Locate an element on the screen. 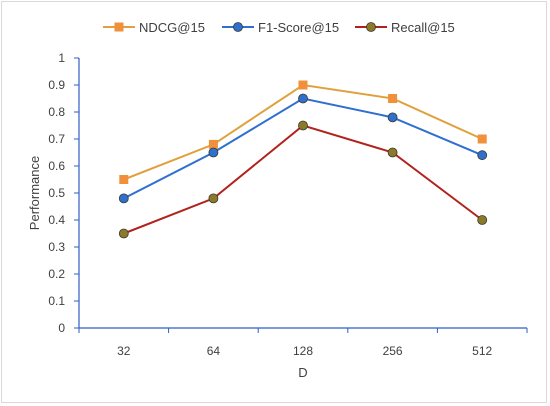 This screenshot has height=406, width=550. y-tick-label: 0.7 is located at coordinates (56, 139).